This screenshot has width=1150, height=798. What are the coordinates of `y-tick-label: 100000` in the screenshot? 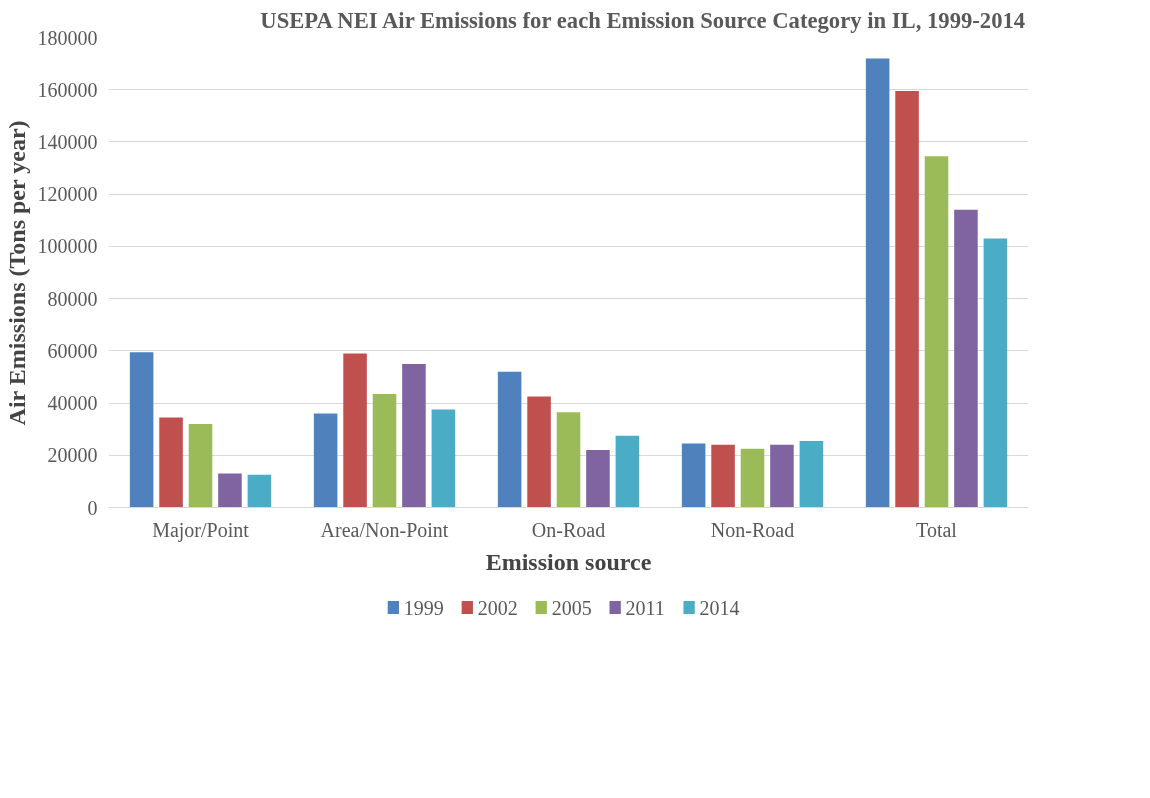 It's located at (67, 246).